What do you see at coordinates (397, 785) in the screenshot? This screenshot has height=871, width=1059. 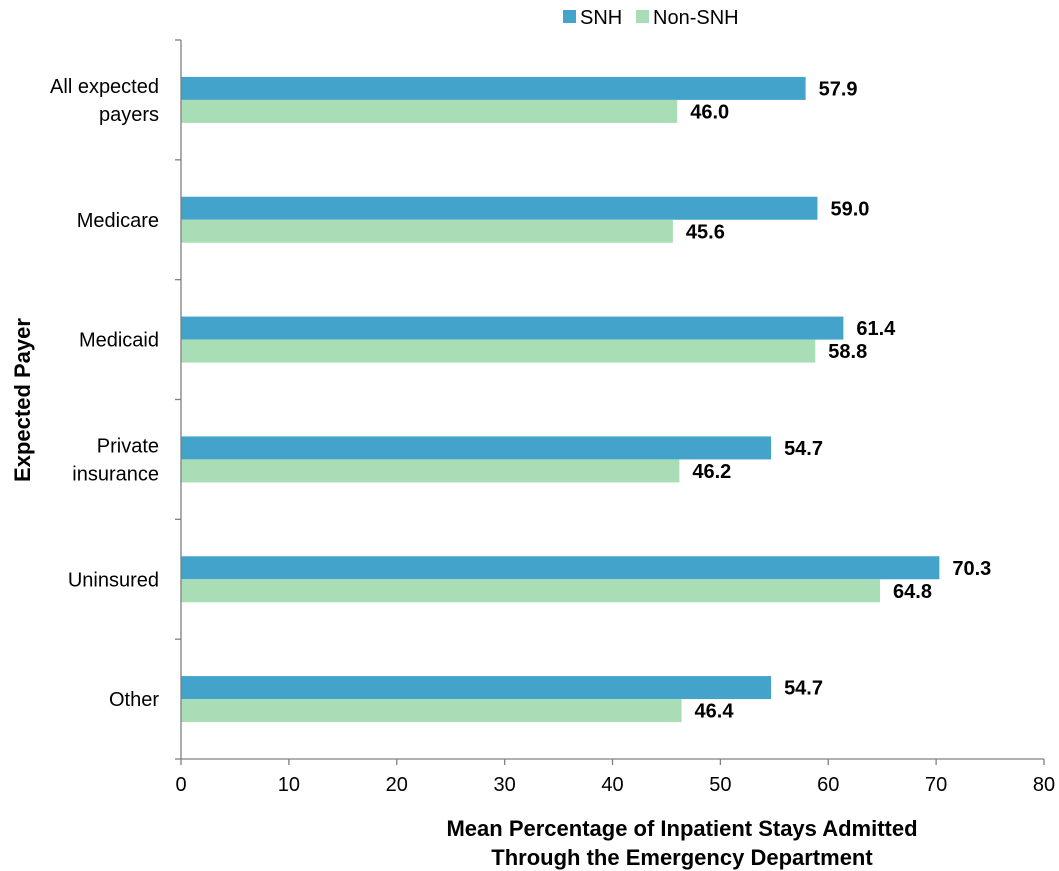 I see `x-tick-label: 20` at bounding box center [397, 785].